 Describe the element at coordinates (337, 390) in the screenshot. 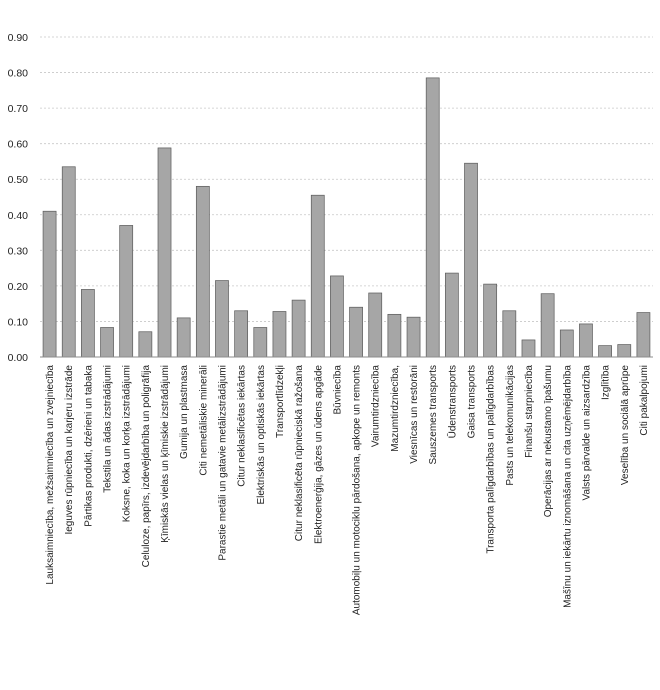

I see `x-category-label: Būvniecība` at that location.